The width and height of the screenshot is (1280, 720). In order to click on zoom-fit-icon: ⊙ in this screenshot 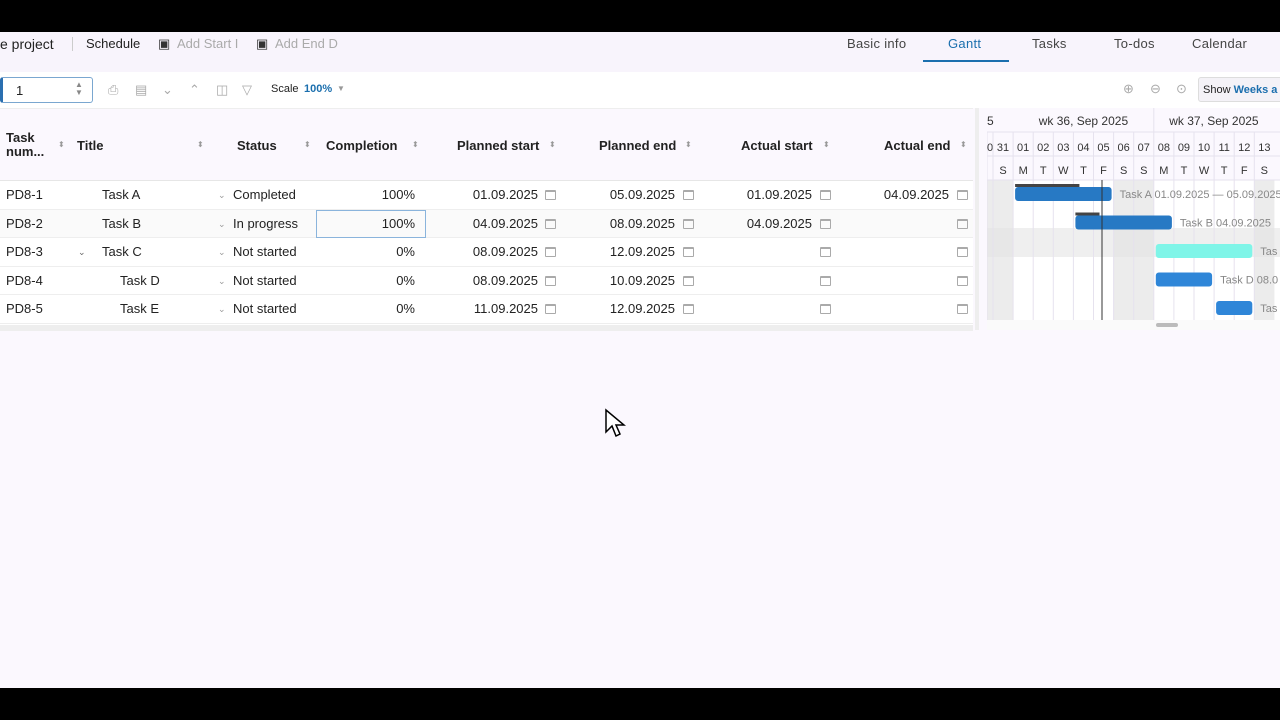, I will do `click(1181, 88)`.